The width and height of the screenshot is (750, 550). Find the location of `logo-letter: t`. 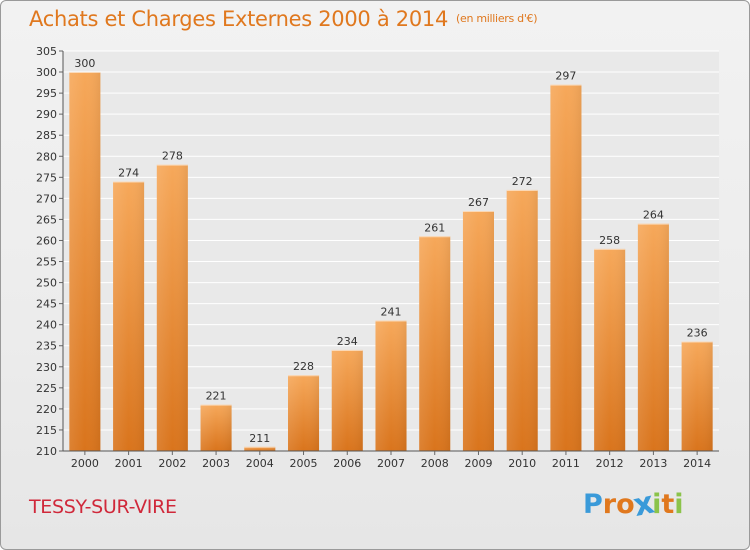

logo-letter: t is located at coordinates (668, 504).